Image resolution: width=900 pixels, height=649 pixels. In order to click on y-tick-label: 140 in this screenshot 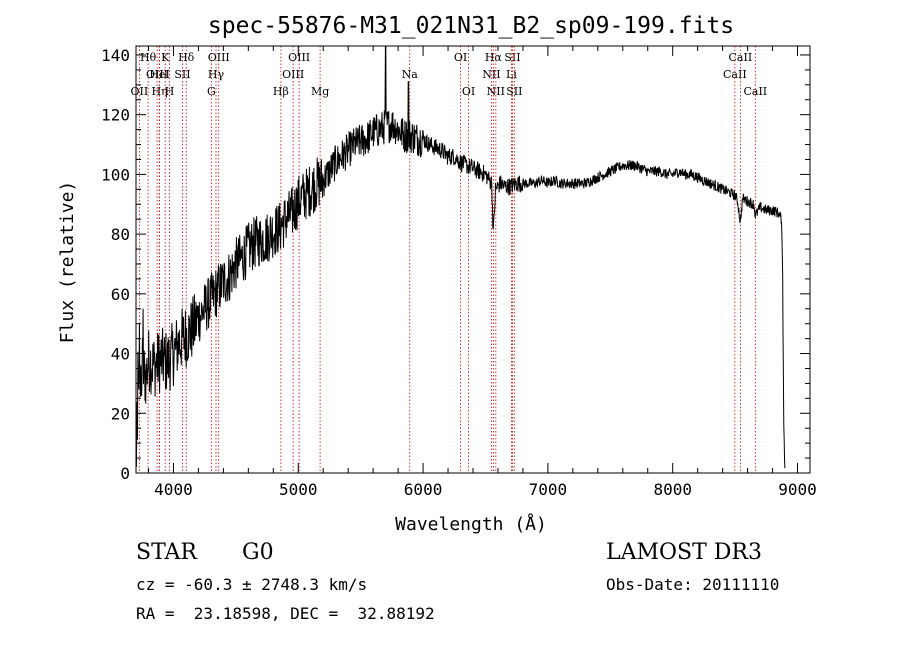, I will do `click(115, 55)`.